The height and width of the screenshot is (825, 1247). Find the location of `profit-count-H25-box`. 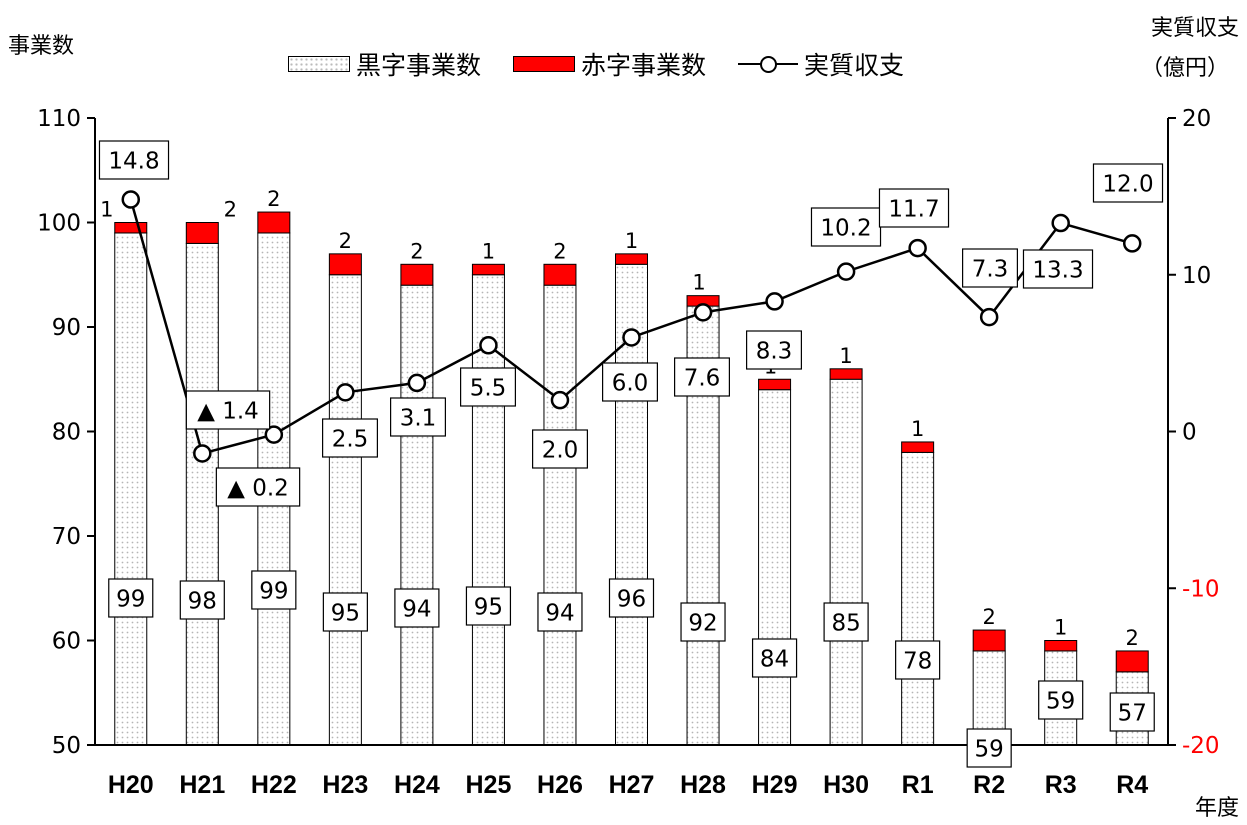

profit-count-H25-box is located at coordinates (488, 606).